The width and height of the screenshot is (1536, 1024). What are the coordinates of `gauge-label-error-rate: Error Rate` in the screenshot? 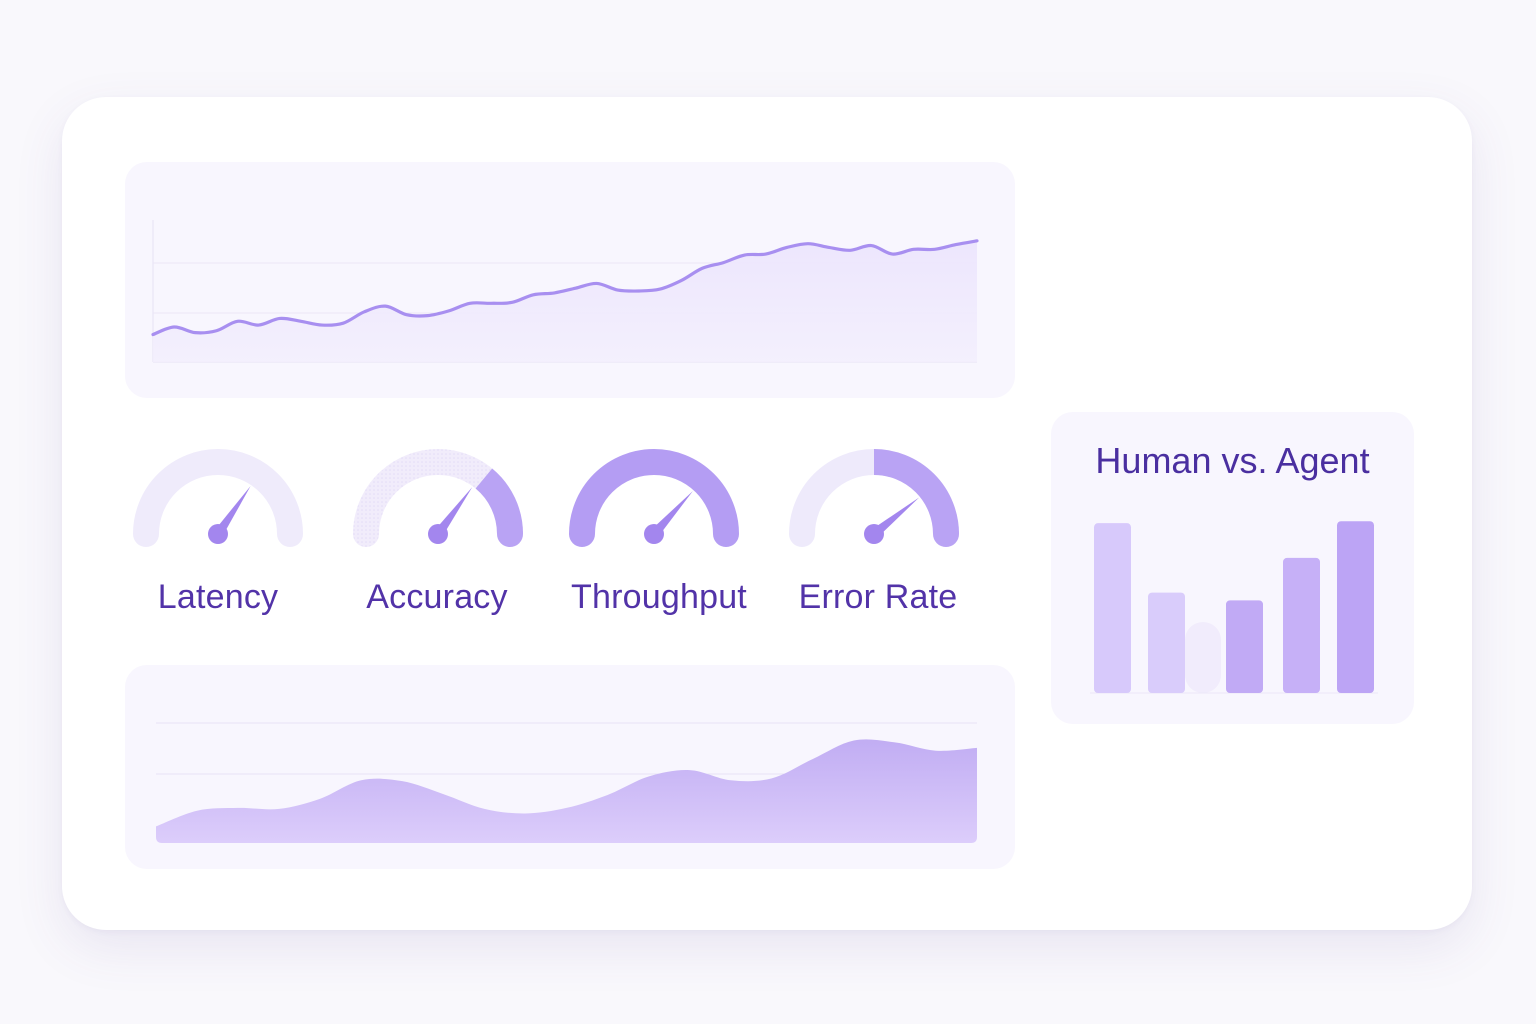 It's located at (878, 597).